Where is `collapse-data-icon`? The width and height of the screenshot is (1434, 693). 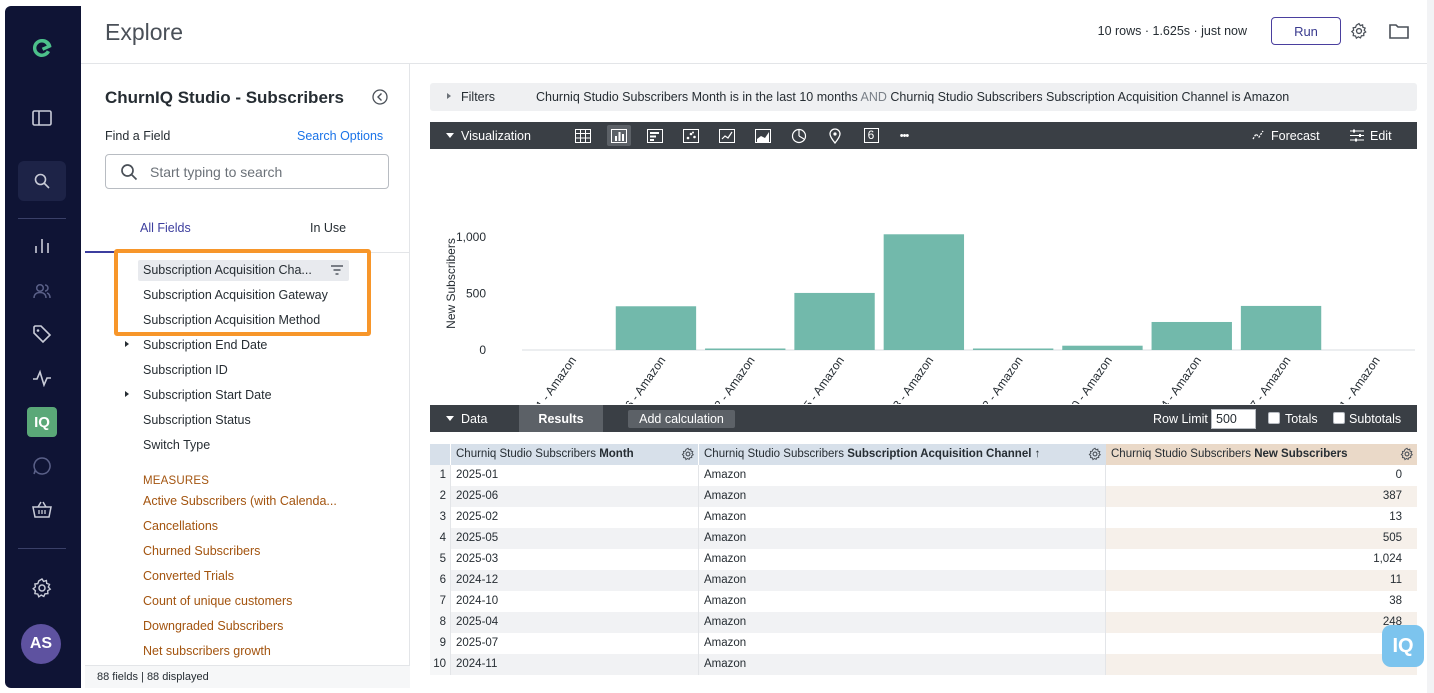
collapse-data-icon is located at coordinates (450, 418).